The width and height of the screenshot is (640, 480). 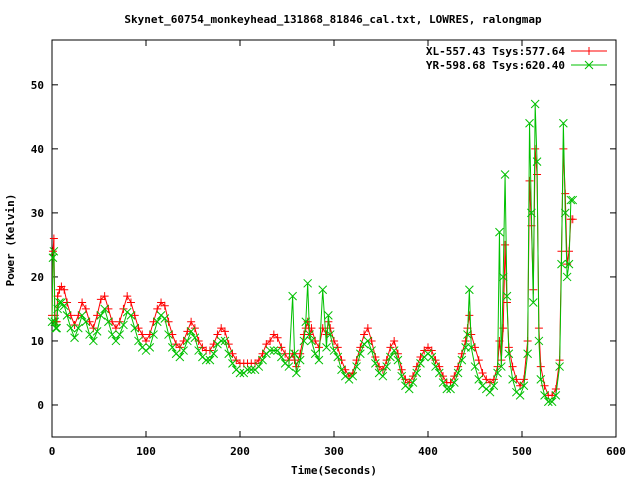 I want to click on x-tick-label: 500, so click(x=522, y=451).